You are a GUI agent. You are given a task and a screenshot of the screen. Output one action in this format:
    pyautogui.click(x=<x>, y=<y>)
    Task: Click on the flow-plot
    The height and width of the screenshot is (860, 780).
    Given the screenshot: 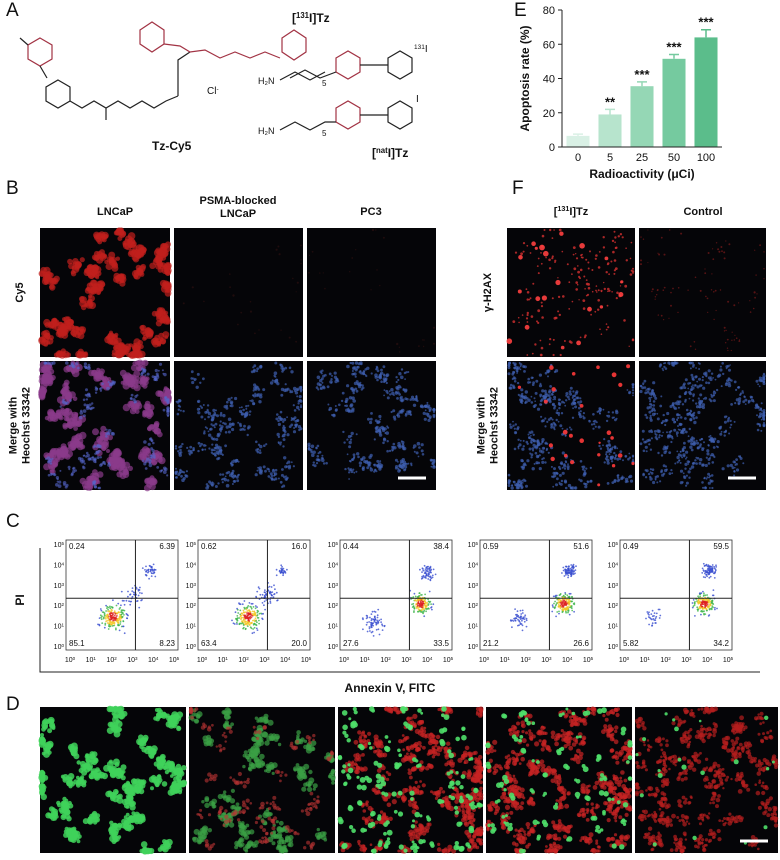 What is the action you would take?
    pyautogui.click(x=536, y=595)
    